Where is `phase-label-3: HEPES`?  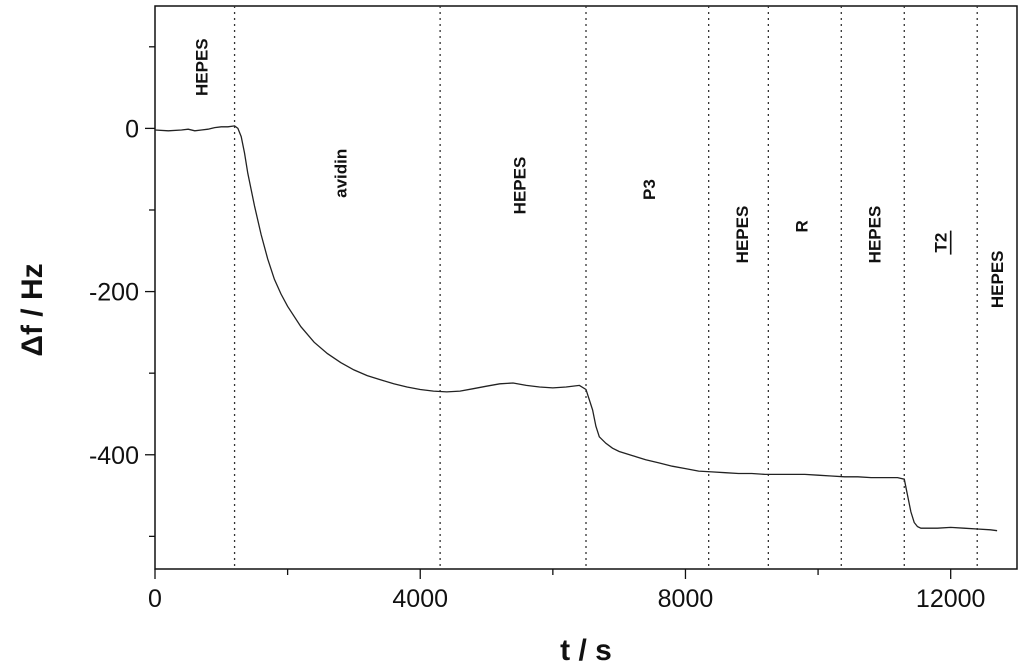
phase-label-3: HEPES is located at coordinates (520, 186).